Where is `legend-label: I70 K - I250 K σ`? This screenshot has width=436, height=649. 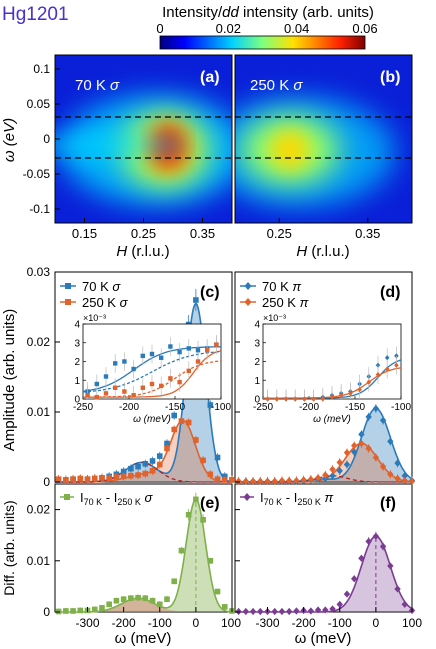 legend-label: I70 K - I250 K σ is located at coordinates (116, 498).